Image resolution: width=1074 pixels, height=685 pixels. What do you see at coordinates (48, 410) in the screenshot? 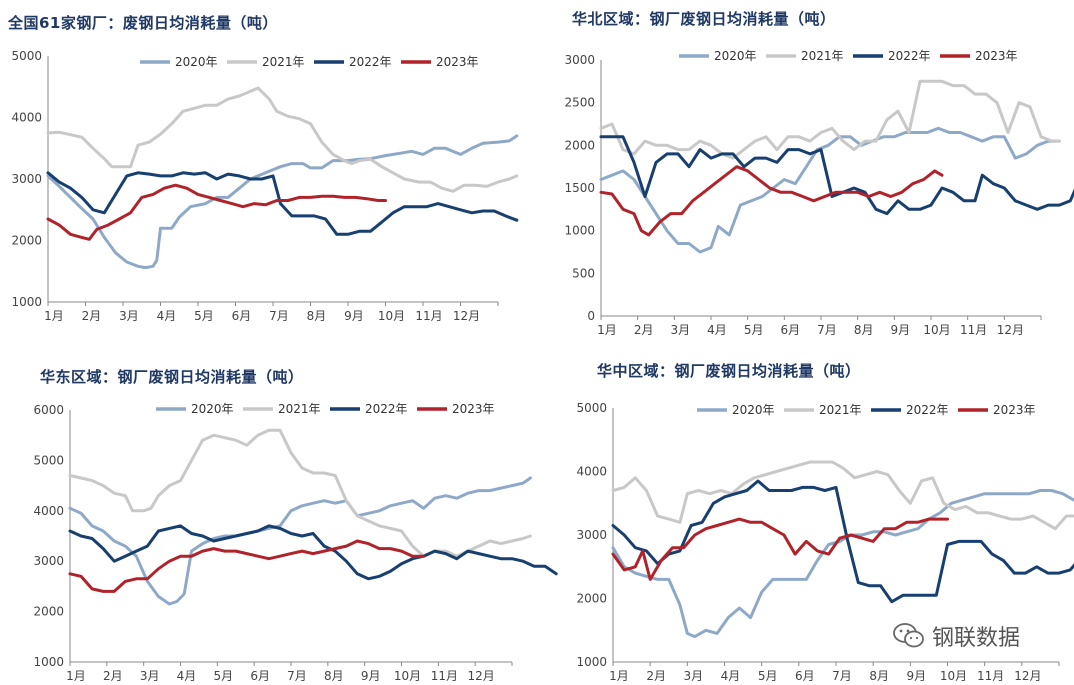
I see `y-tick-label: 6000` at bounding box center [48, 410].